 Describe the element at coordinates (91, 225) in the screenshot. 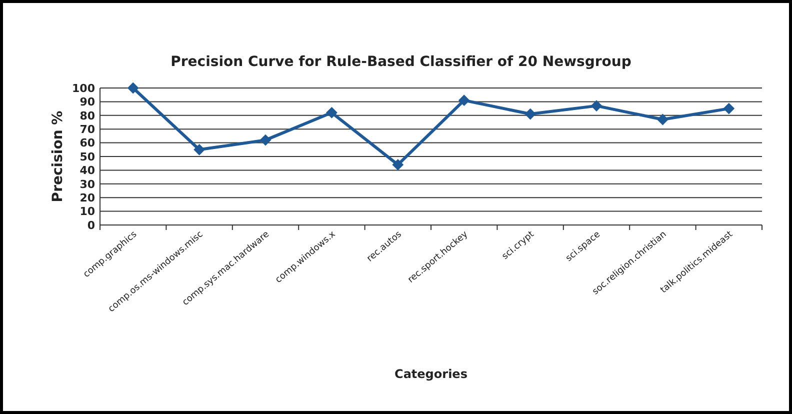

I see `y-tick-label: 0` at that location.